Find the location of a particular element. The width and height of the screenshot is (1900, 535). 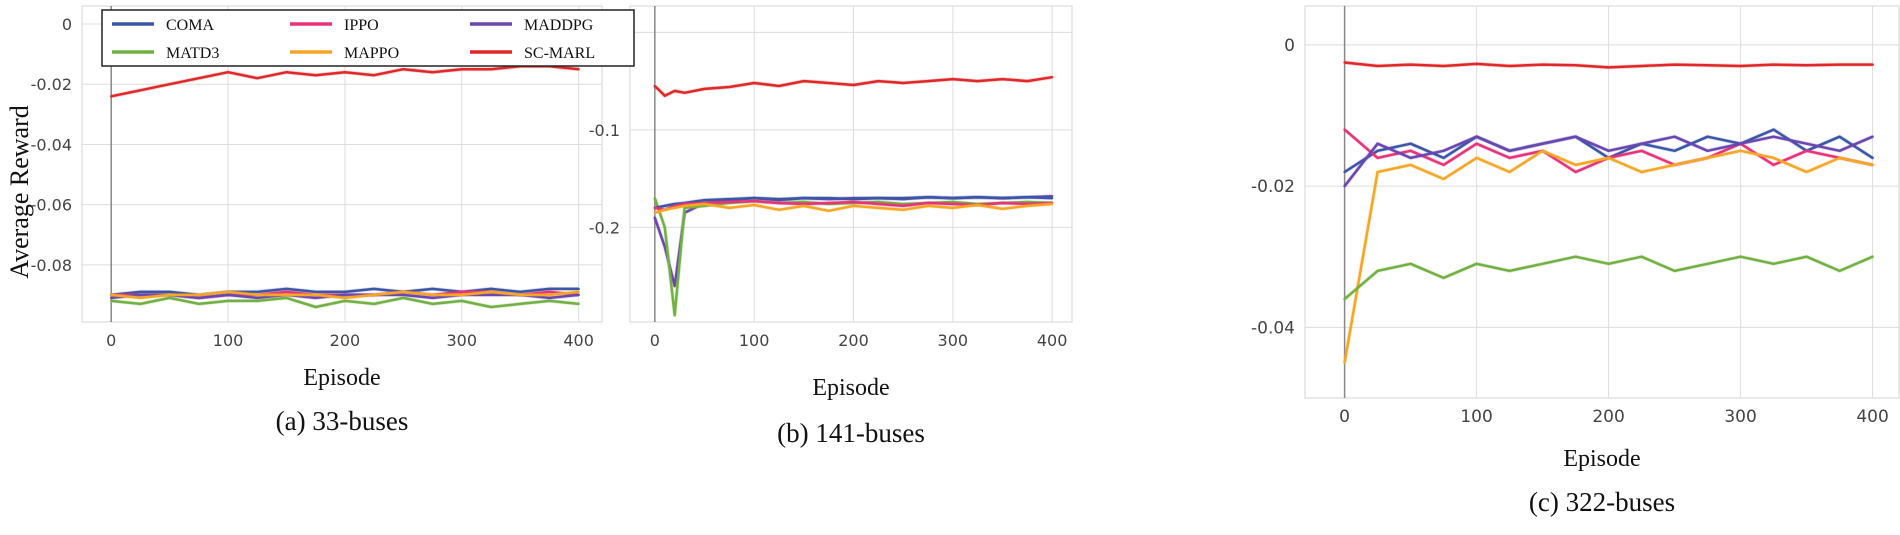

y-tick-label: -0.1 is located at coordinates (604, 130).